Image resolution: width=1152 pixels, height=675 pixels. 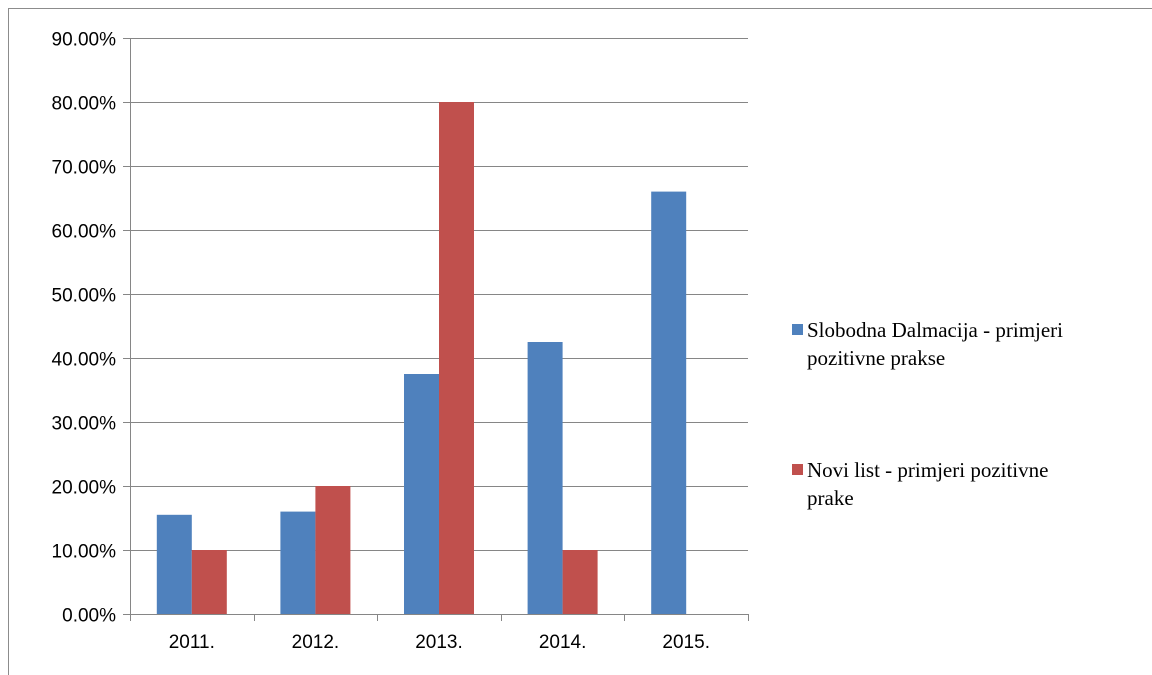 What do you see at coordinates (84, 232) in the screenshot?
I see `y-tick-label: 60.00%` at bounding box center [84, 232].